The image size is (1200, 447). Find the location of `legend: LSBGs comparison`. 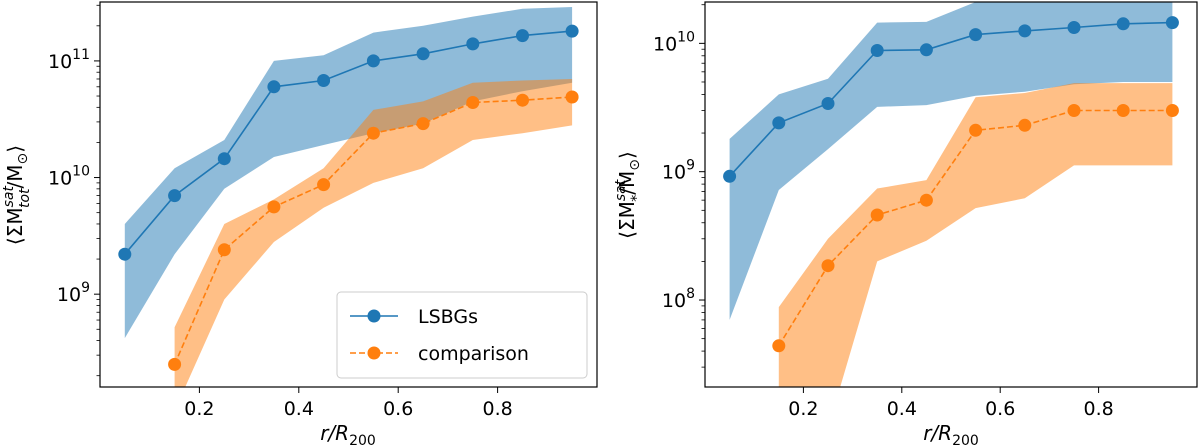

legend: LSBGs comparison is located at coordinates (462, 335).